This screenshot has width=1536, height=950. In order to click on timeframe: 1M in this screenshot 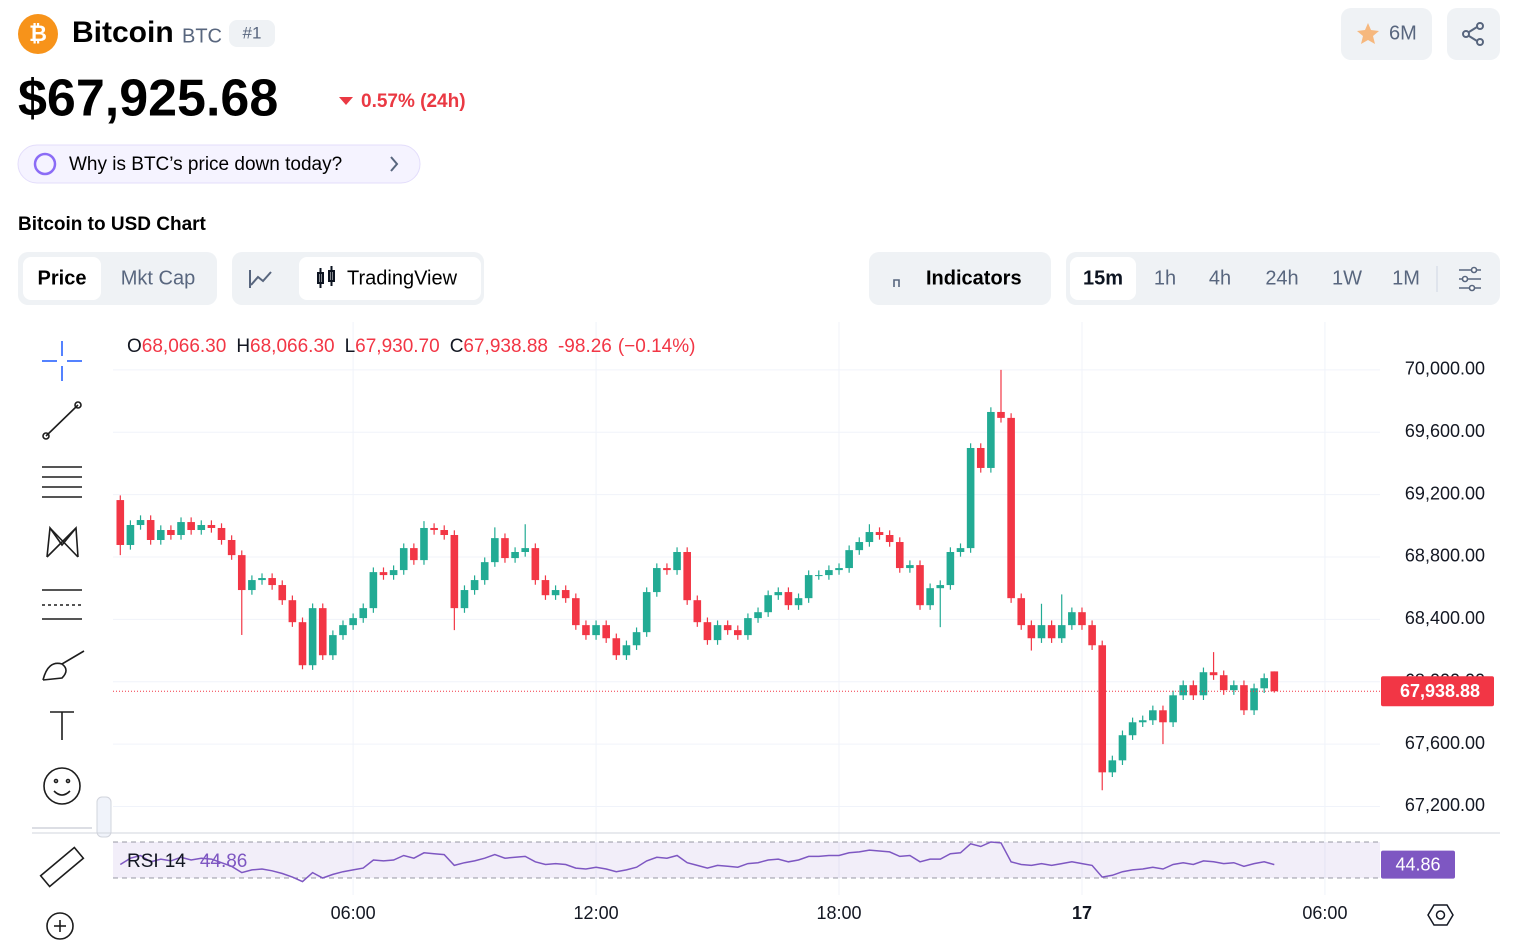, I will do `click(1406, 278)`.